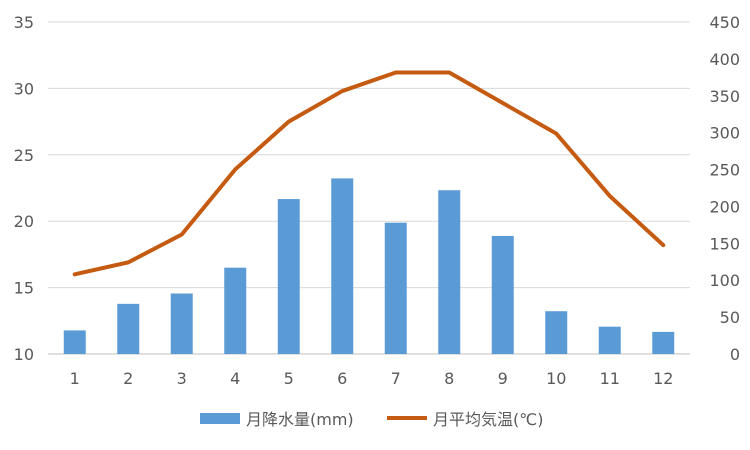 This screenshot has height=450, width=750. I want to click on x-axis-tick-label: 1, so click(75, 378).